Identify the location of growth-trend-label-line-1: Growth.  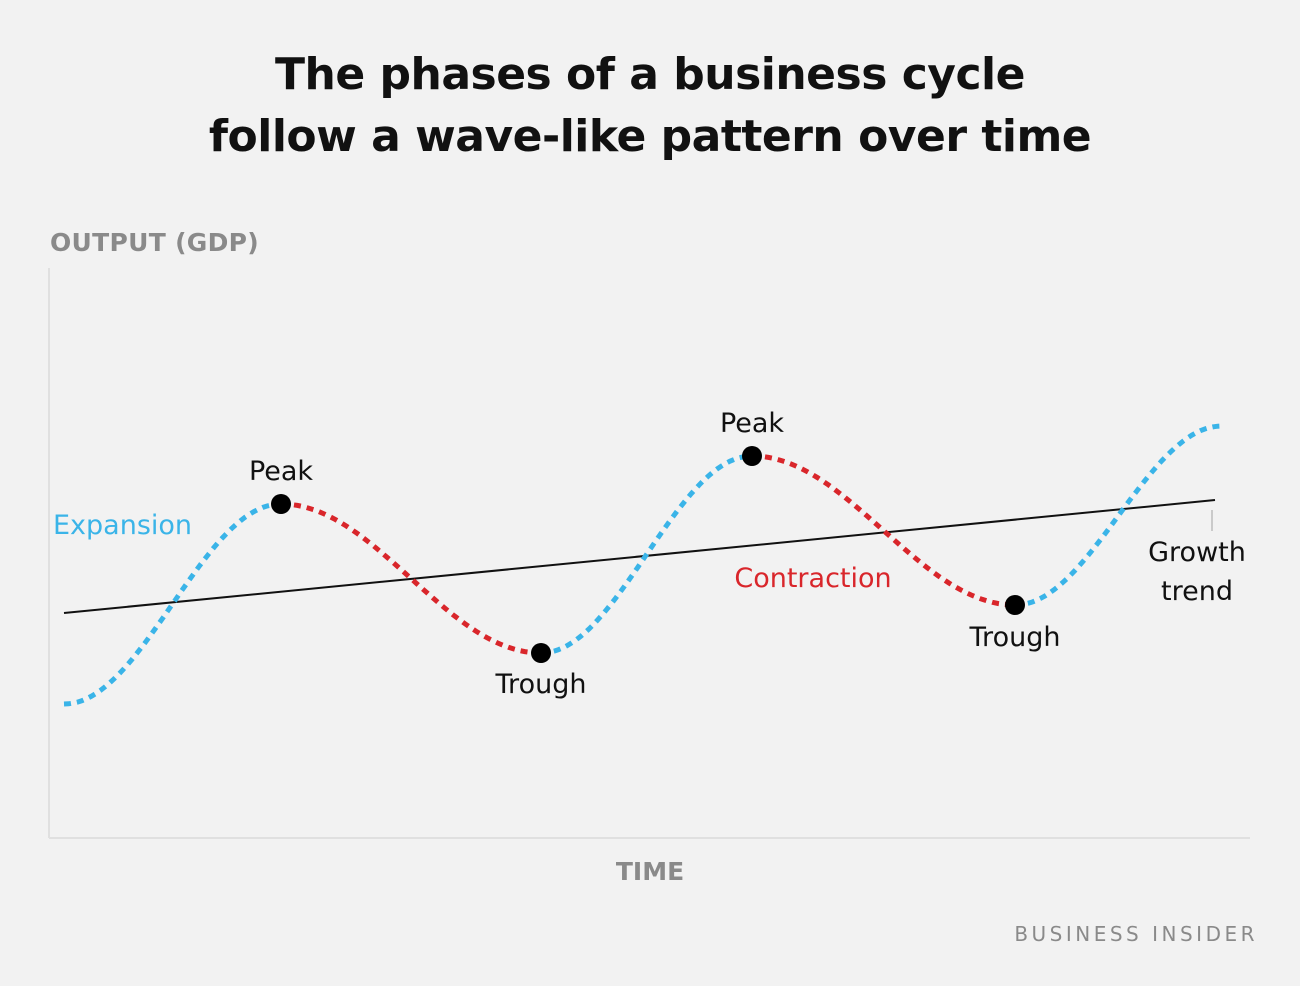
(1197, 552).